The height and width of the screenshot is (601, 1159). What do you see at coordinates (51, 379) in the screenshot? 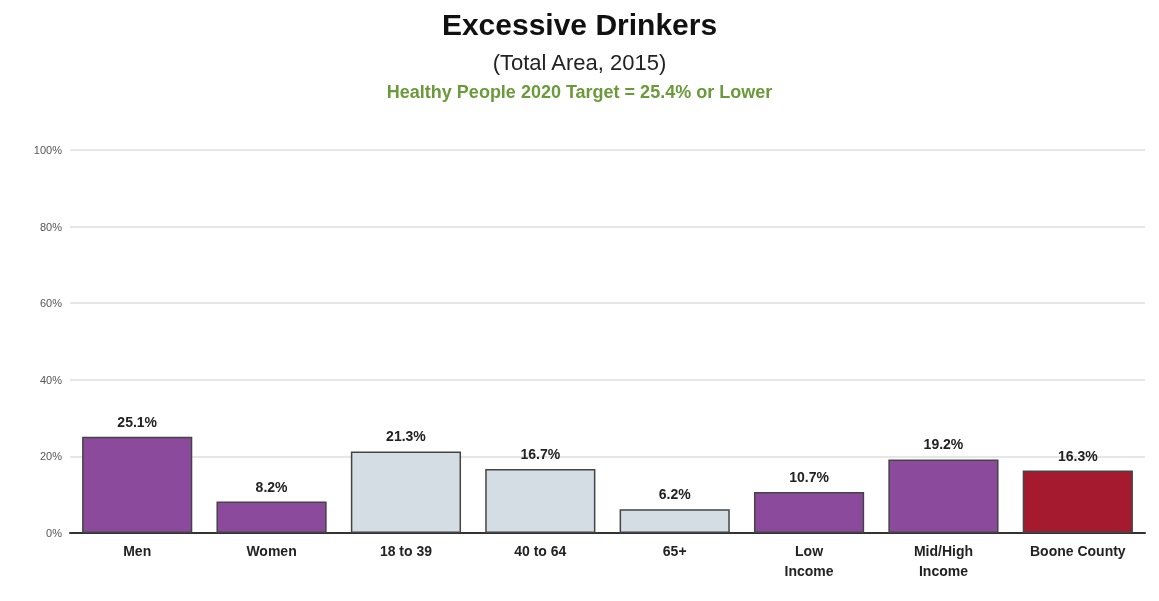
I see `y-tick-label: 40%` at bounding box center [51, 379].